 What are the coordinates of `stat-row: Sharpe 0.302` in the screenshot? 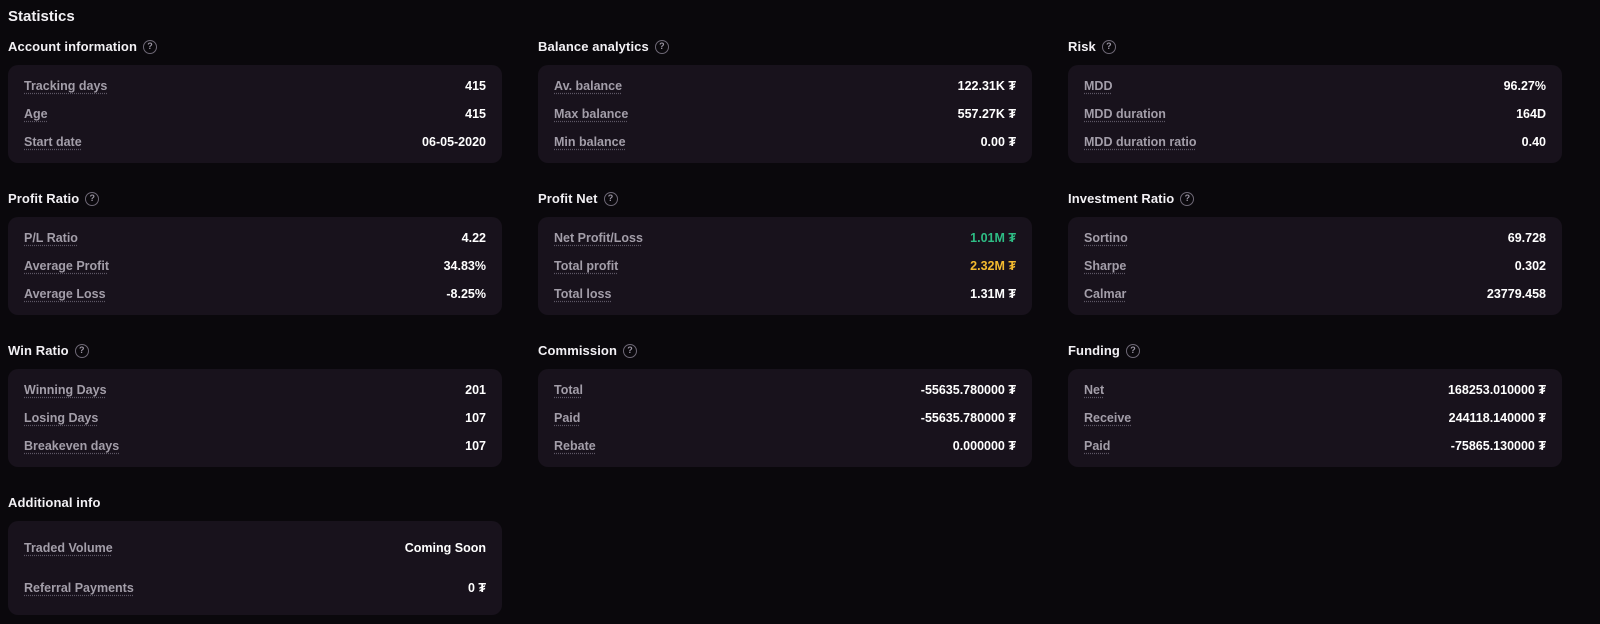 It's located at (1315, 266).